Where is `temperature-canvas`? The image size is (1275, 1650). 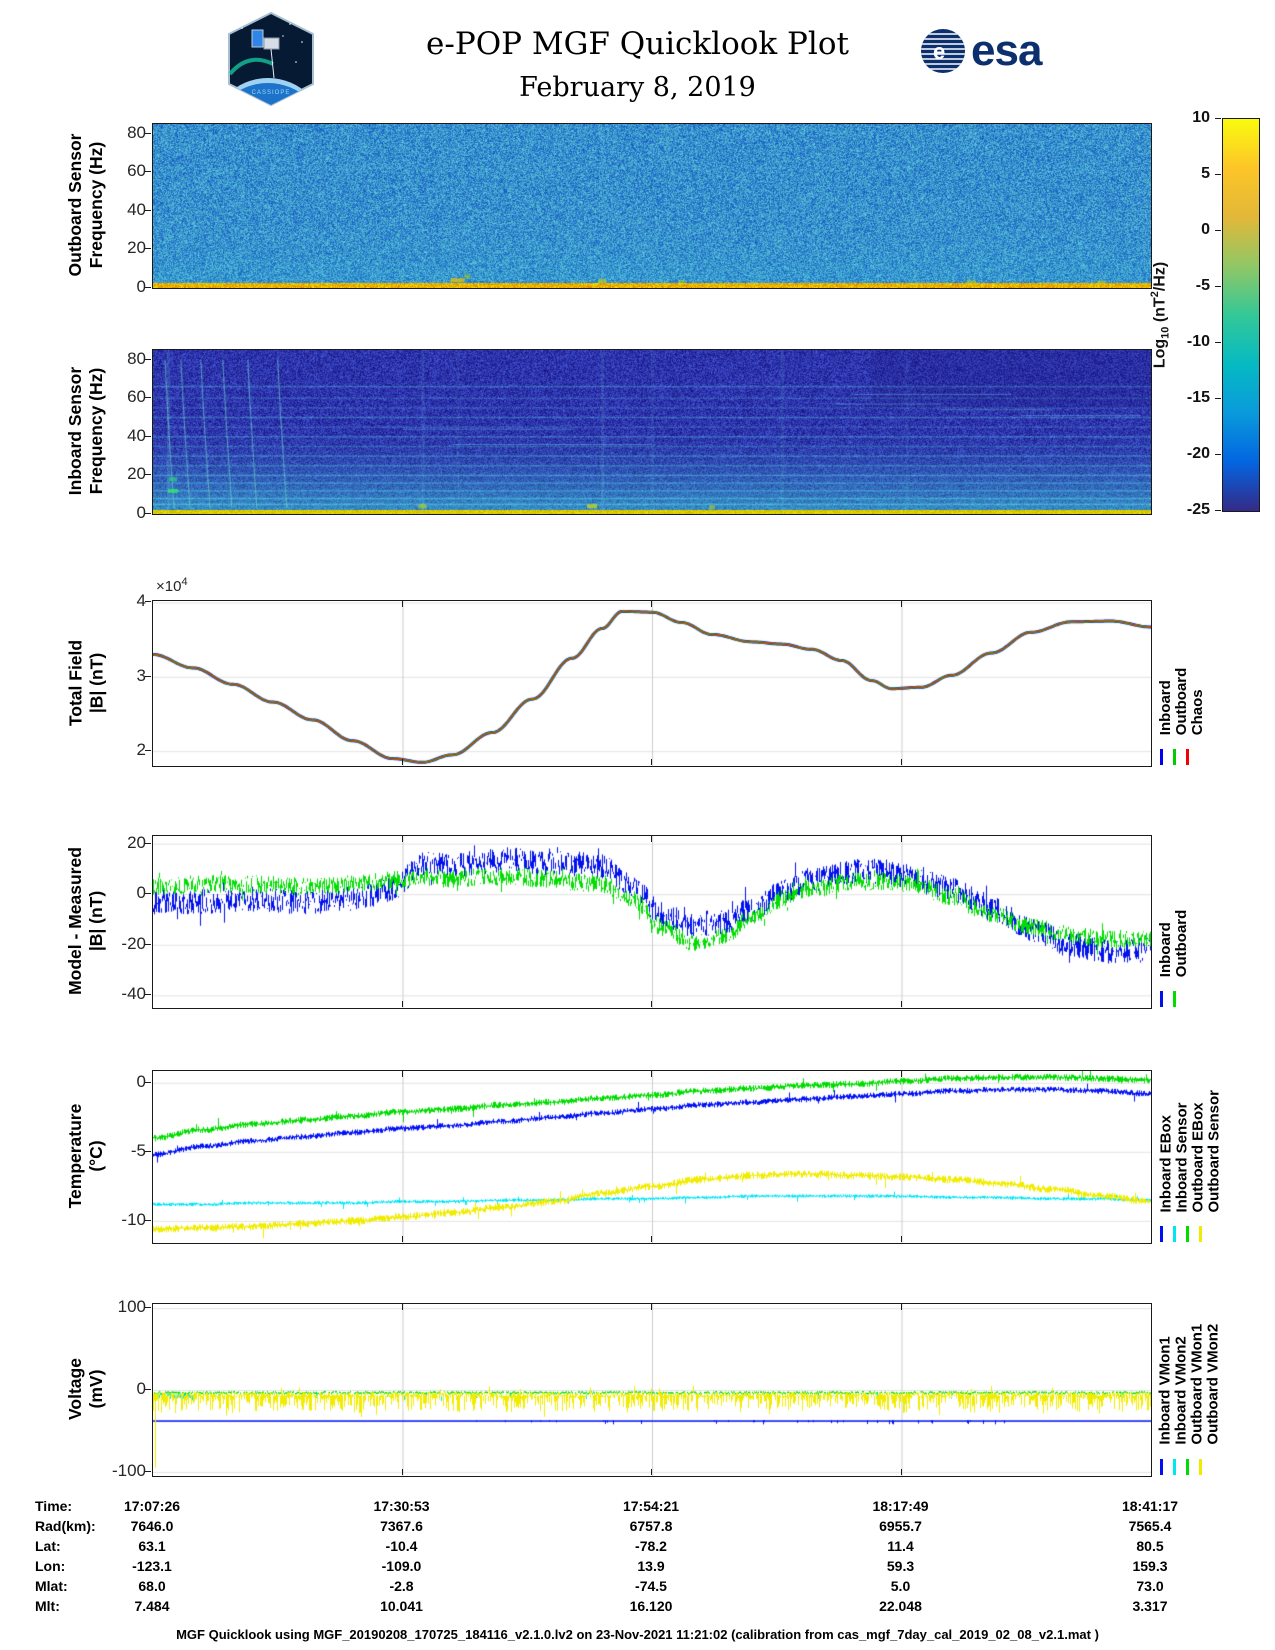 temperature-canvas is located at coordinates (652, 1157).